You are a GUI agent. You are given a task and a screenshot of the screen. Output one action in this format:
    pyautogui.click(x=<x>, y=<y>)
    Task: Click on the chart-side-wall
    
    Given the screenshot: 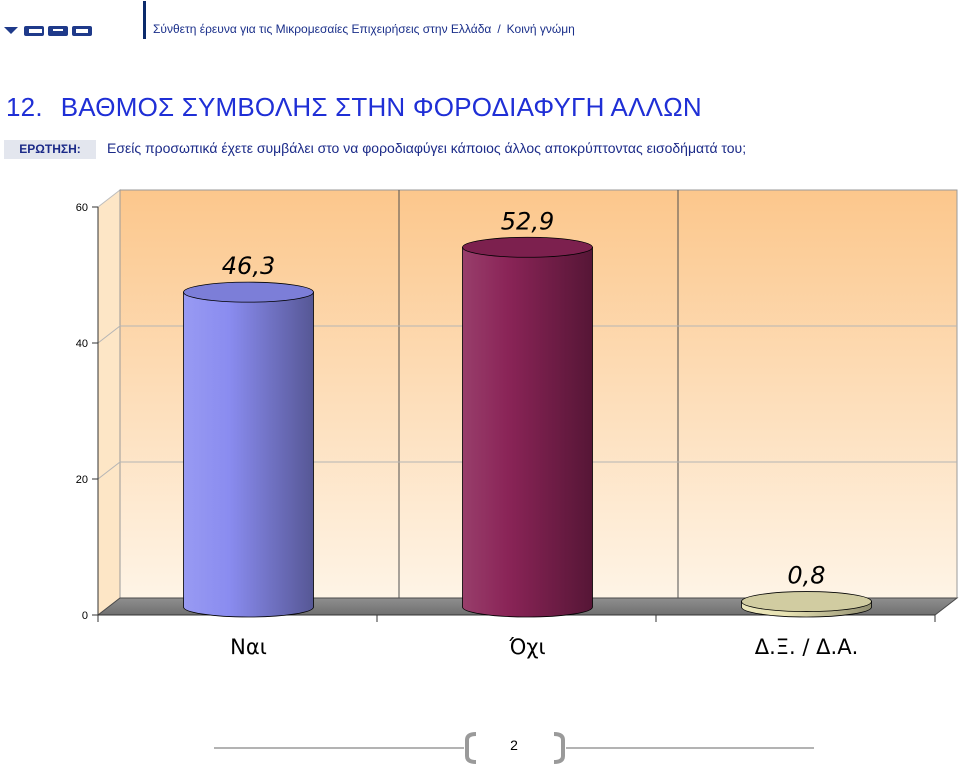 What is the action you would take?
    pyautogui.click(x=109, y=402)
    